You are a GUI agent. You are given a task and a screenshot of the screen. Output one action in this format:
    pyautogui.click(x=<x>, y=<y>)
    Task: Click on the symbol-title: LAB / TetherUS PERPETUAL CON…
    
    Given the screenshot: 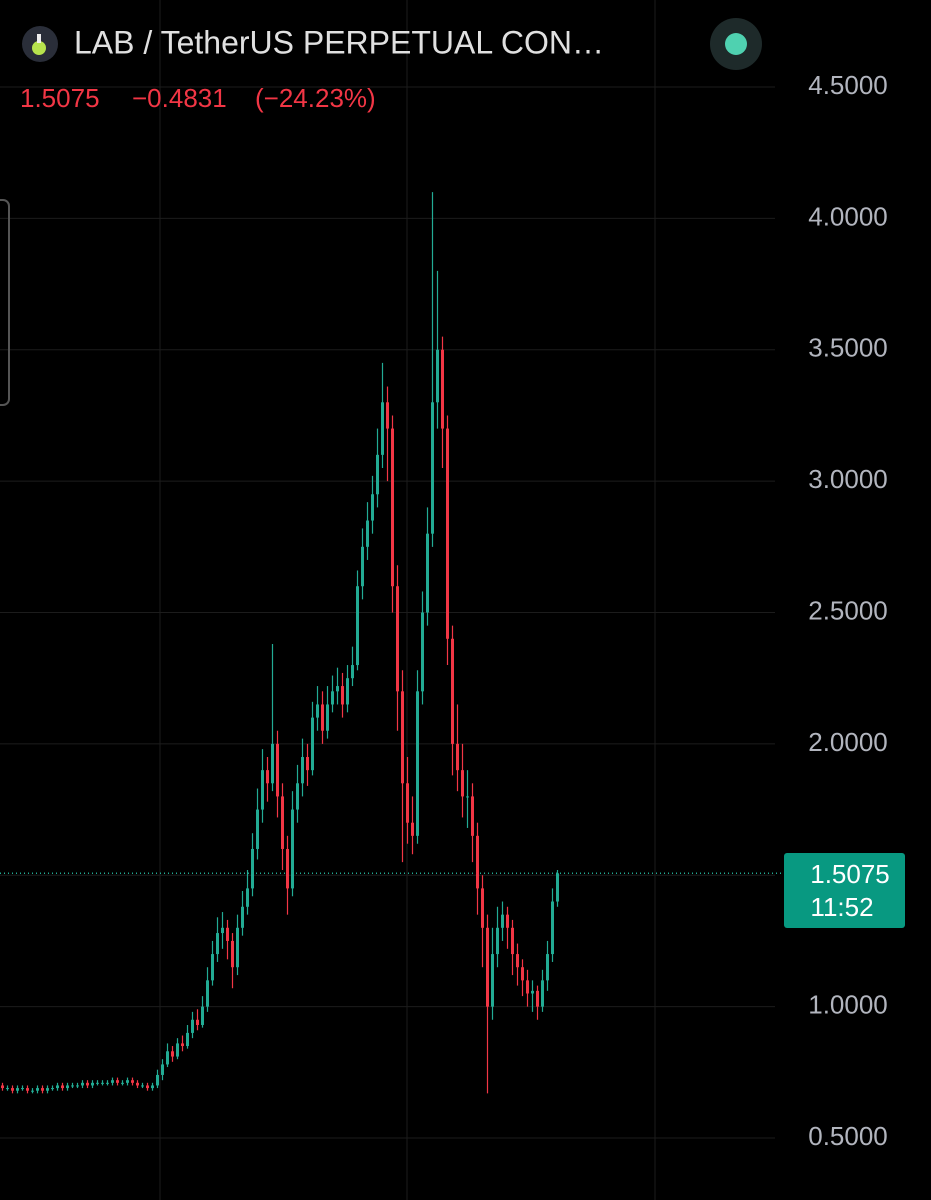 What is the action you would take?
    pyautogui.click(x=339, y=42)
    